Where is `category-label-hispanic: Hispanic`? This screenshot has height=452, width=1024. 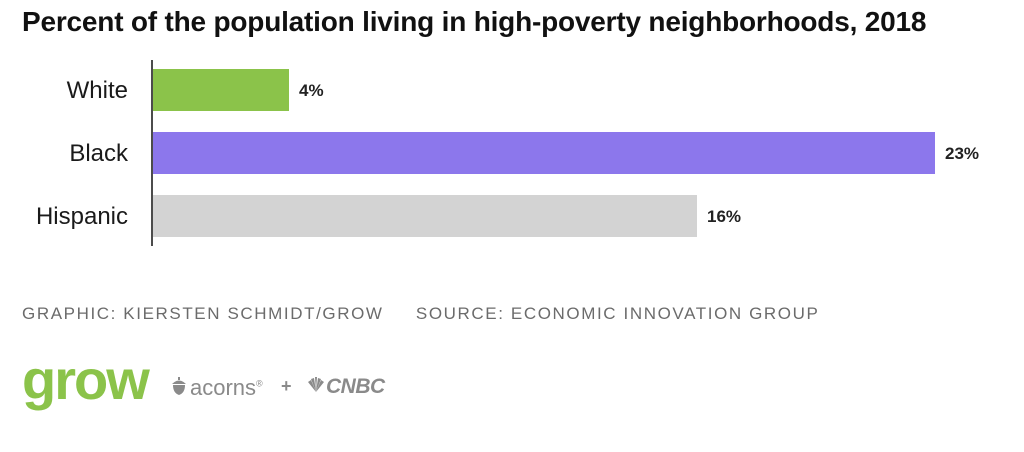
category-label-hispanic: Hispanic is located at coordinates (82, 216).